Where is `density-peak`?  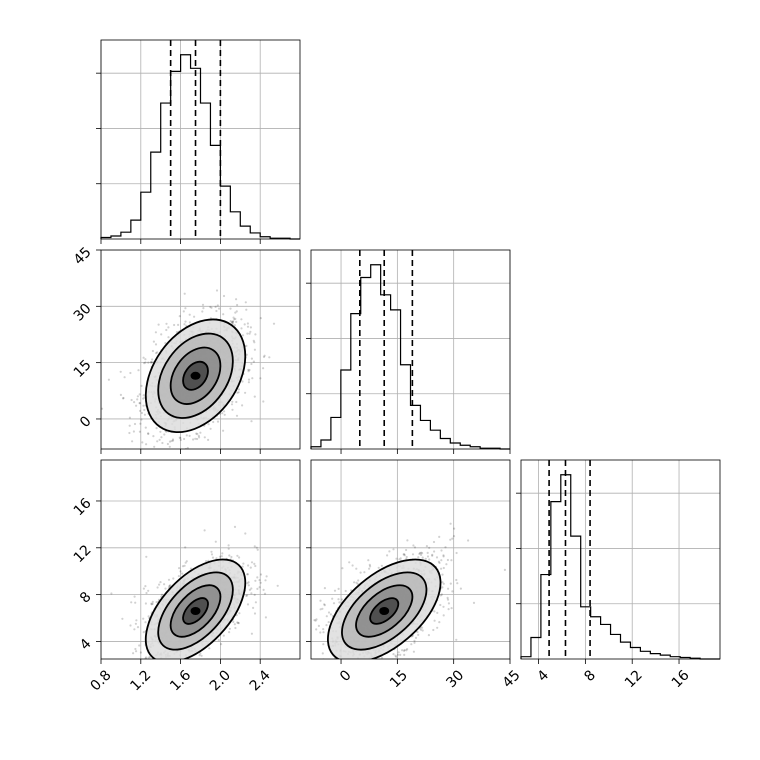
density-peak is located at coordinates (195, 611).